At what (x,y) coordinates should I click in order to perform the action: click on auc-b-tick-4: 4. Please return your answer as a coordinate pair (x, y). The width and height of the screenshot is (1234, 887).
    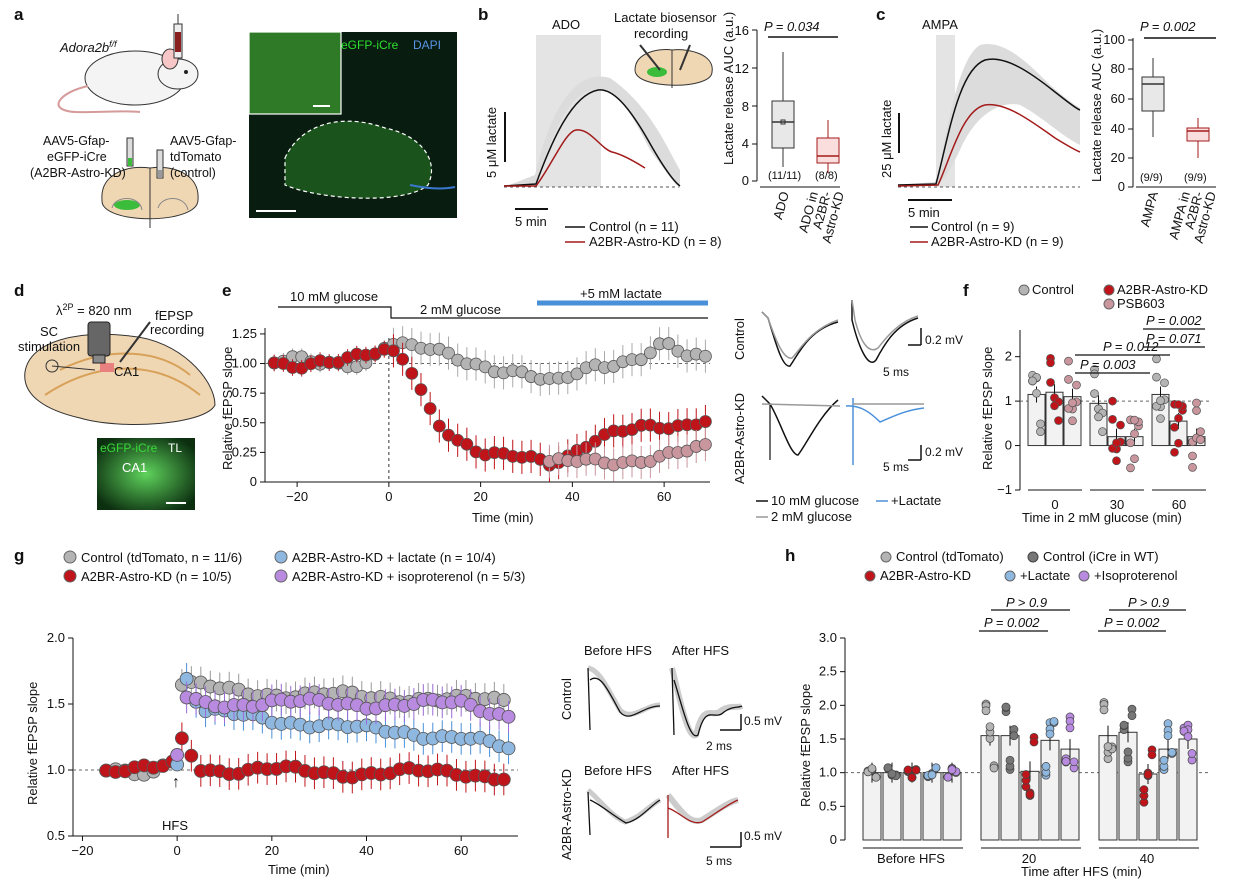
    Looking at the image, I should click on (745, 143).